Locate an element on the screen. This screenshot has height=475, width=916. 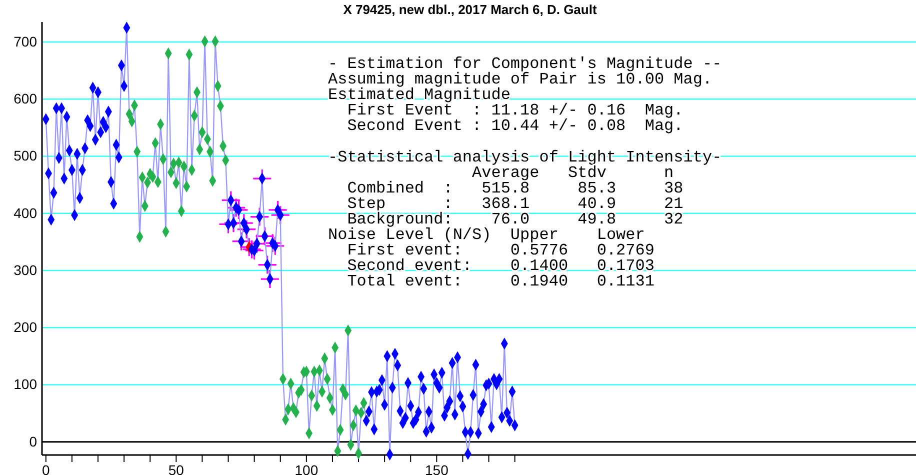
y-tick-label: 100 is located at coordinates (26, 384).